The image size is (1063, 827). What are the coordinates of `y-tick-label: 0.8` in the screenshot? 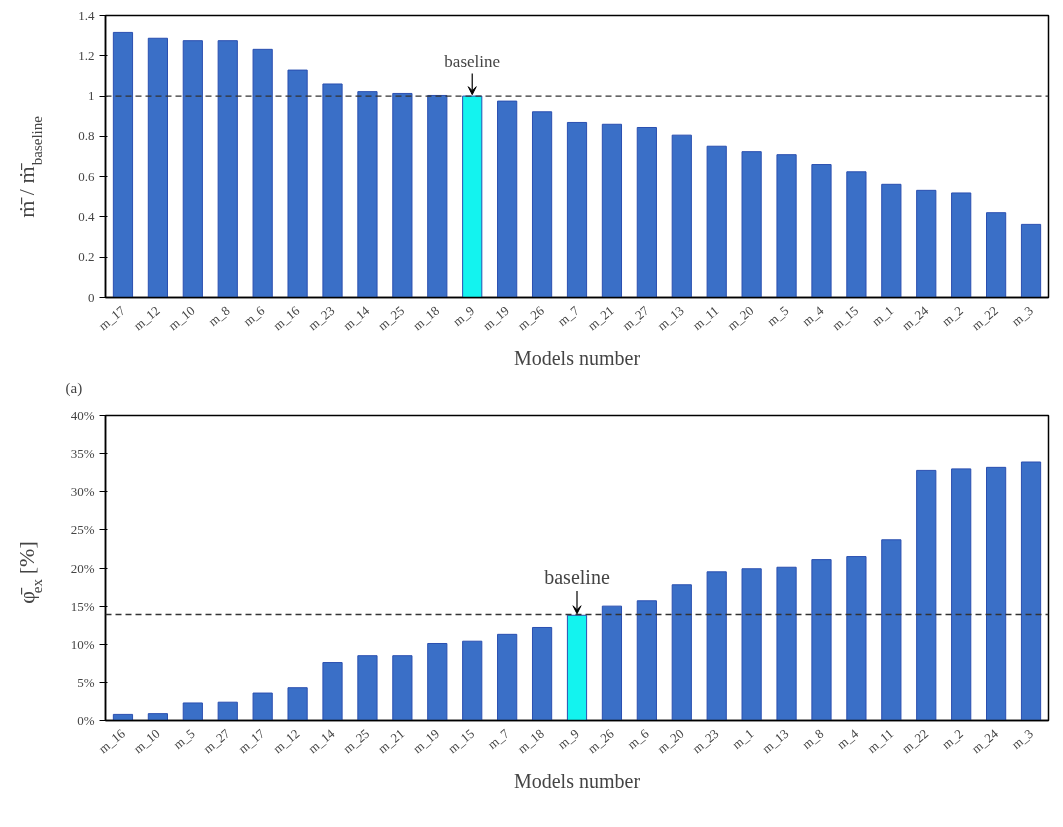 It's located at (86, 136).